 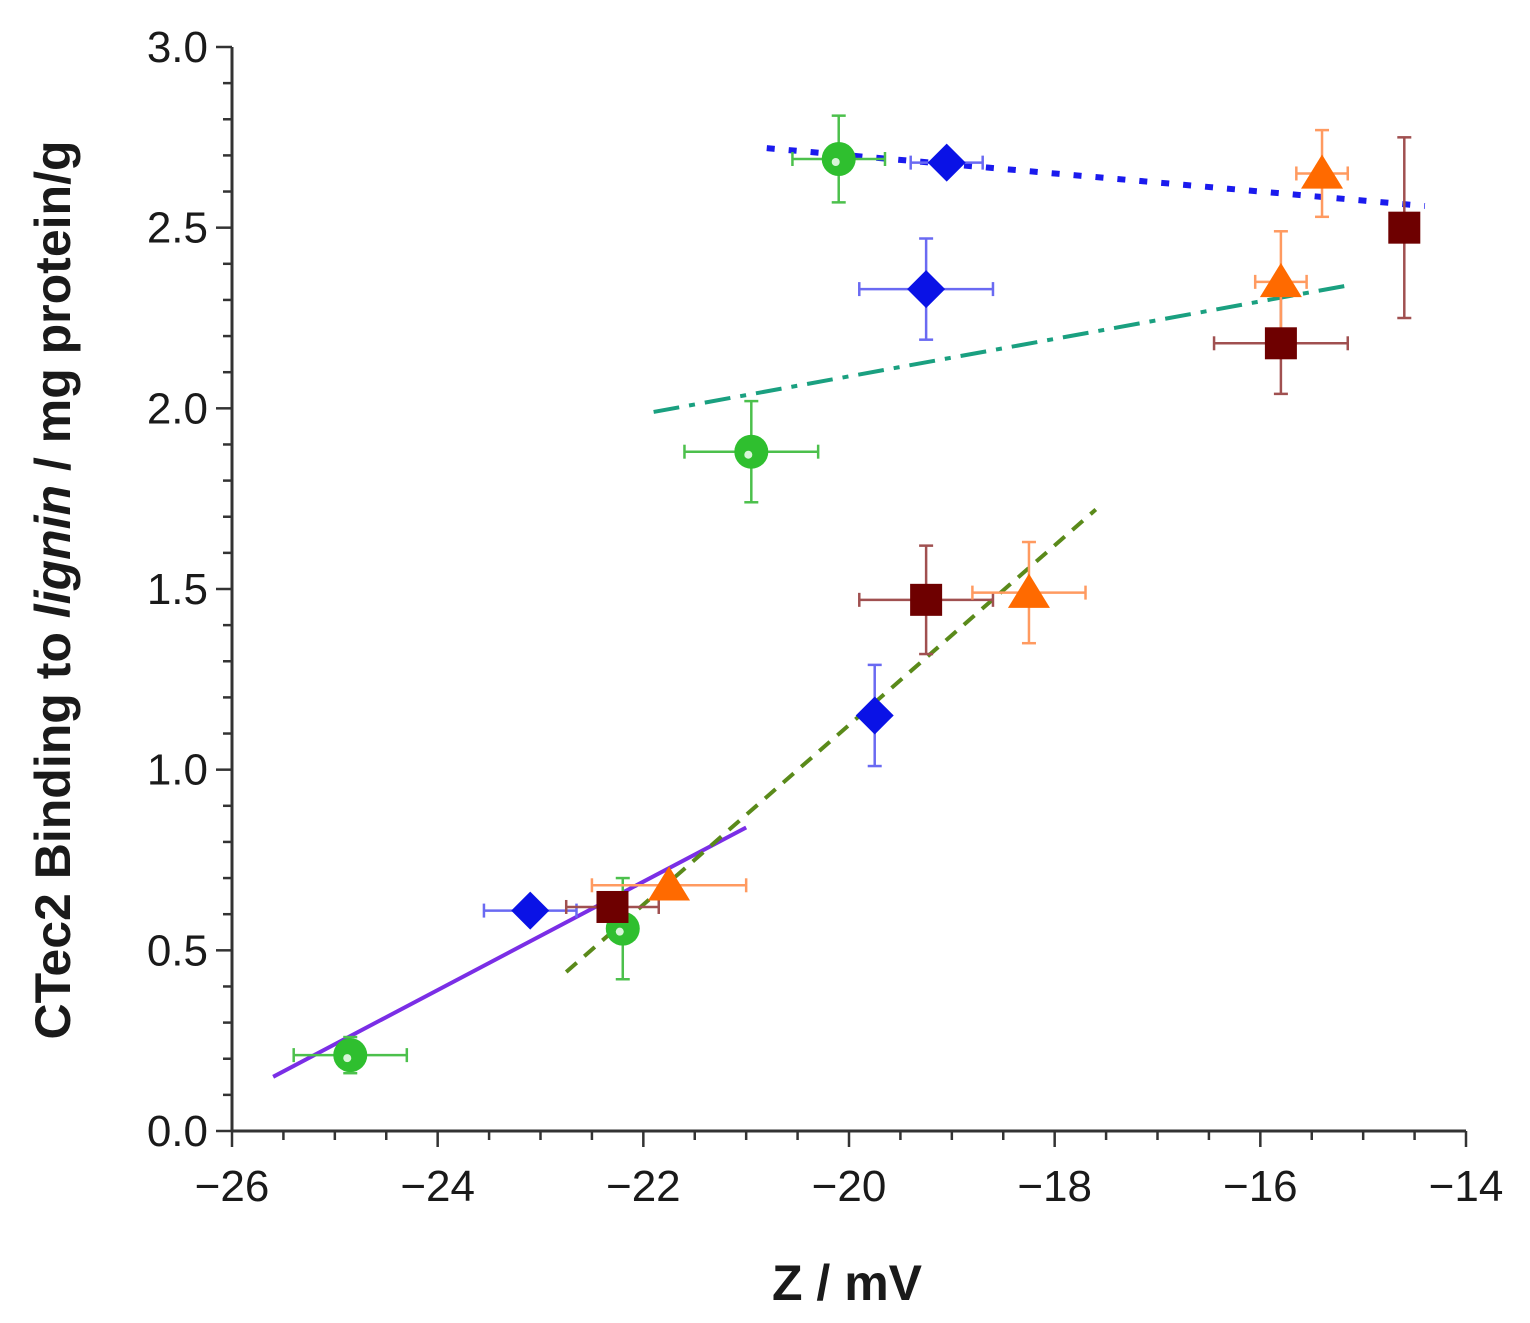 I want to click on x-tick-label: −20, so click(x=849, y=1186).